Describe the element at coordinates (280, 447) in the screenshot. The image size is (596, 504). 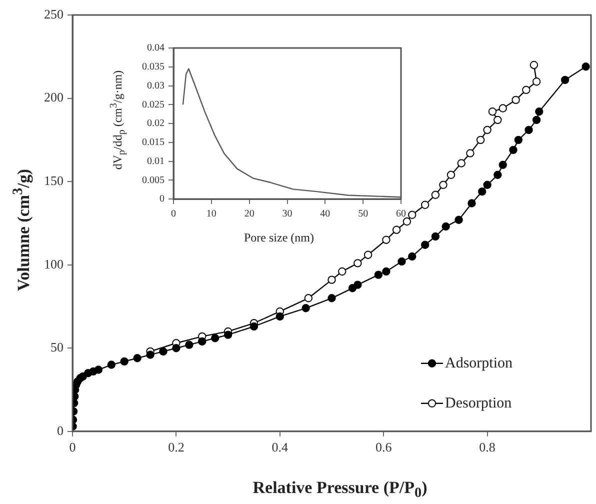
I see `x-tick-label: 0.4` at that location.